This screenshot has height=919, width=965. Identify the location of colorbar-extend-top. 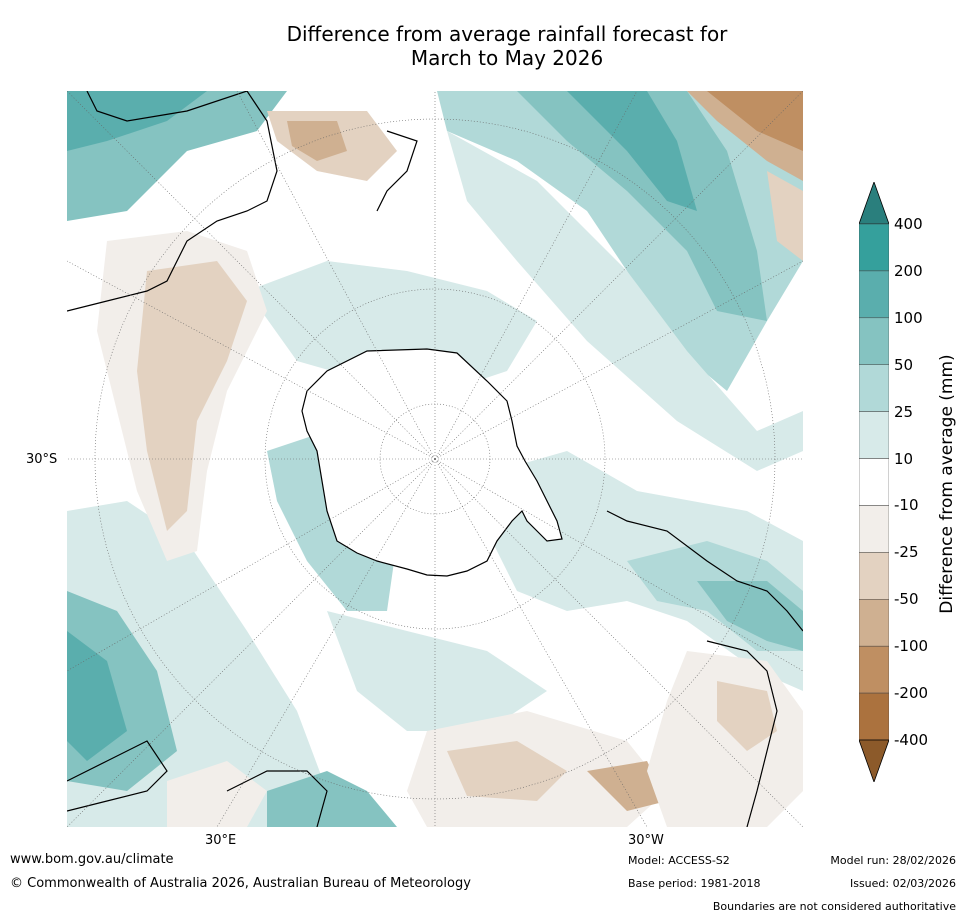
(874, 203).